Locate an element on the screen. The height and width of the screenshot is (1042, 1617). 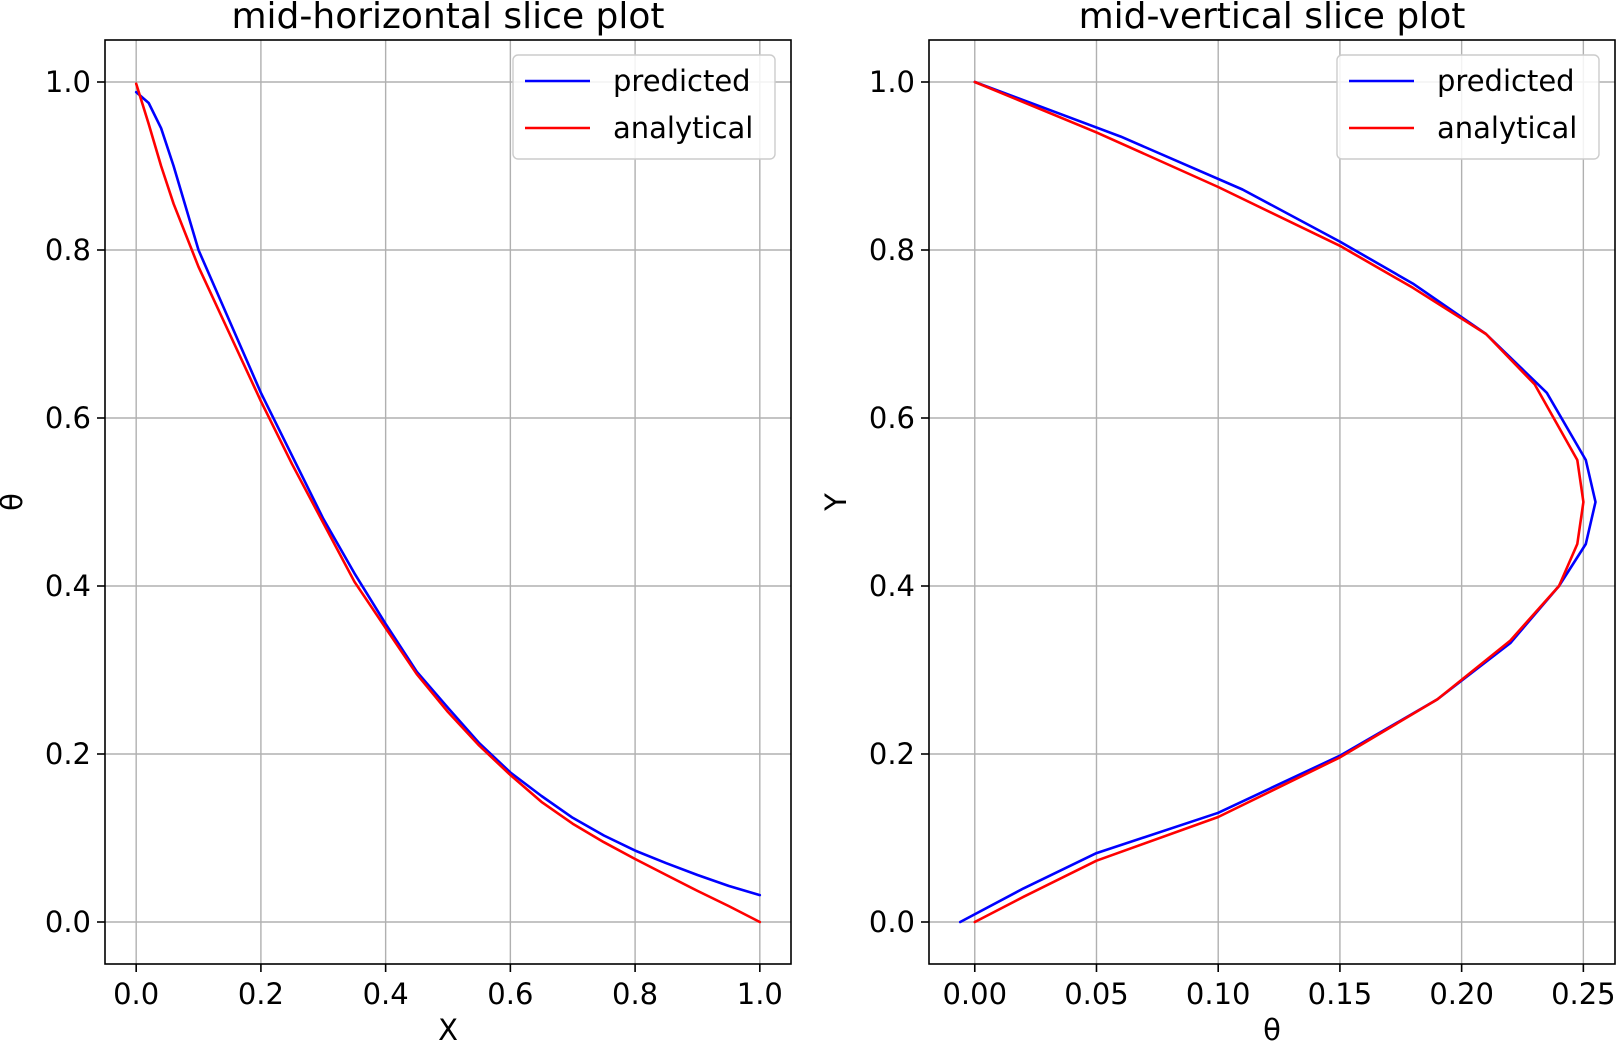
left-plot-y-tick-label: 0.2 is located at coordinates (68, 754).